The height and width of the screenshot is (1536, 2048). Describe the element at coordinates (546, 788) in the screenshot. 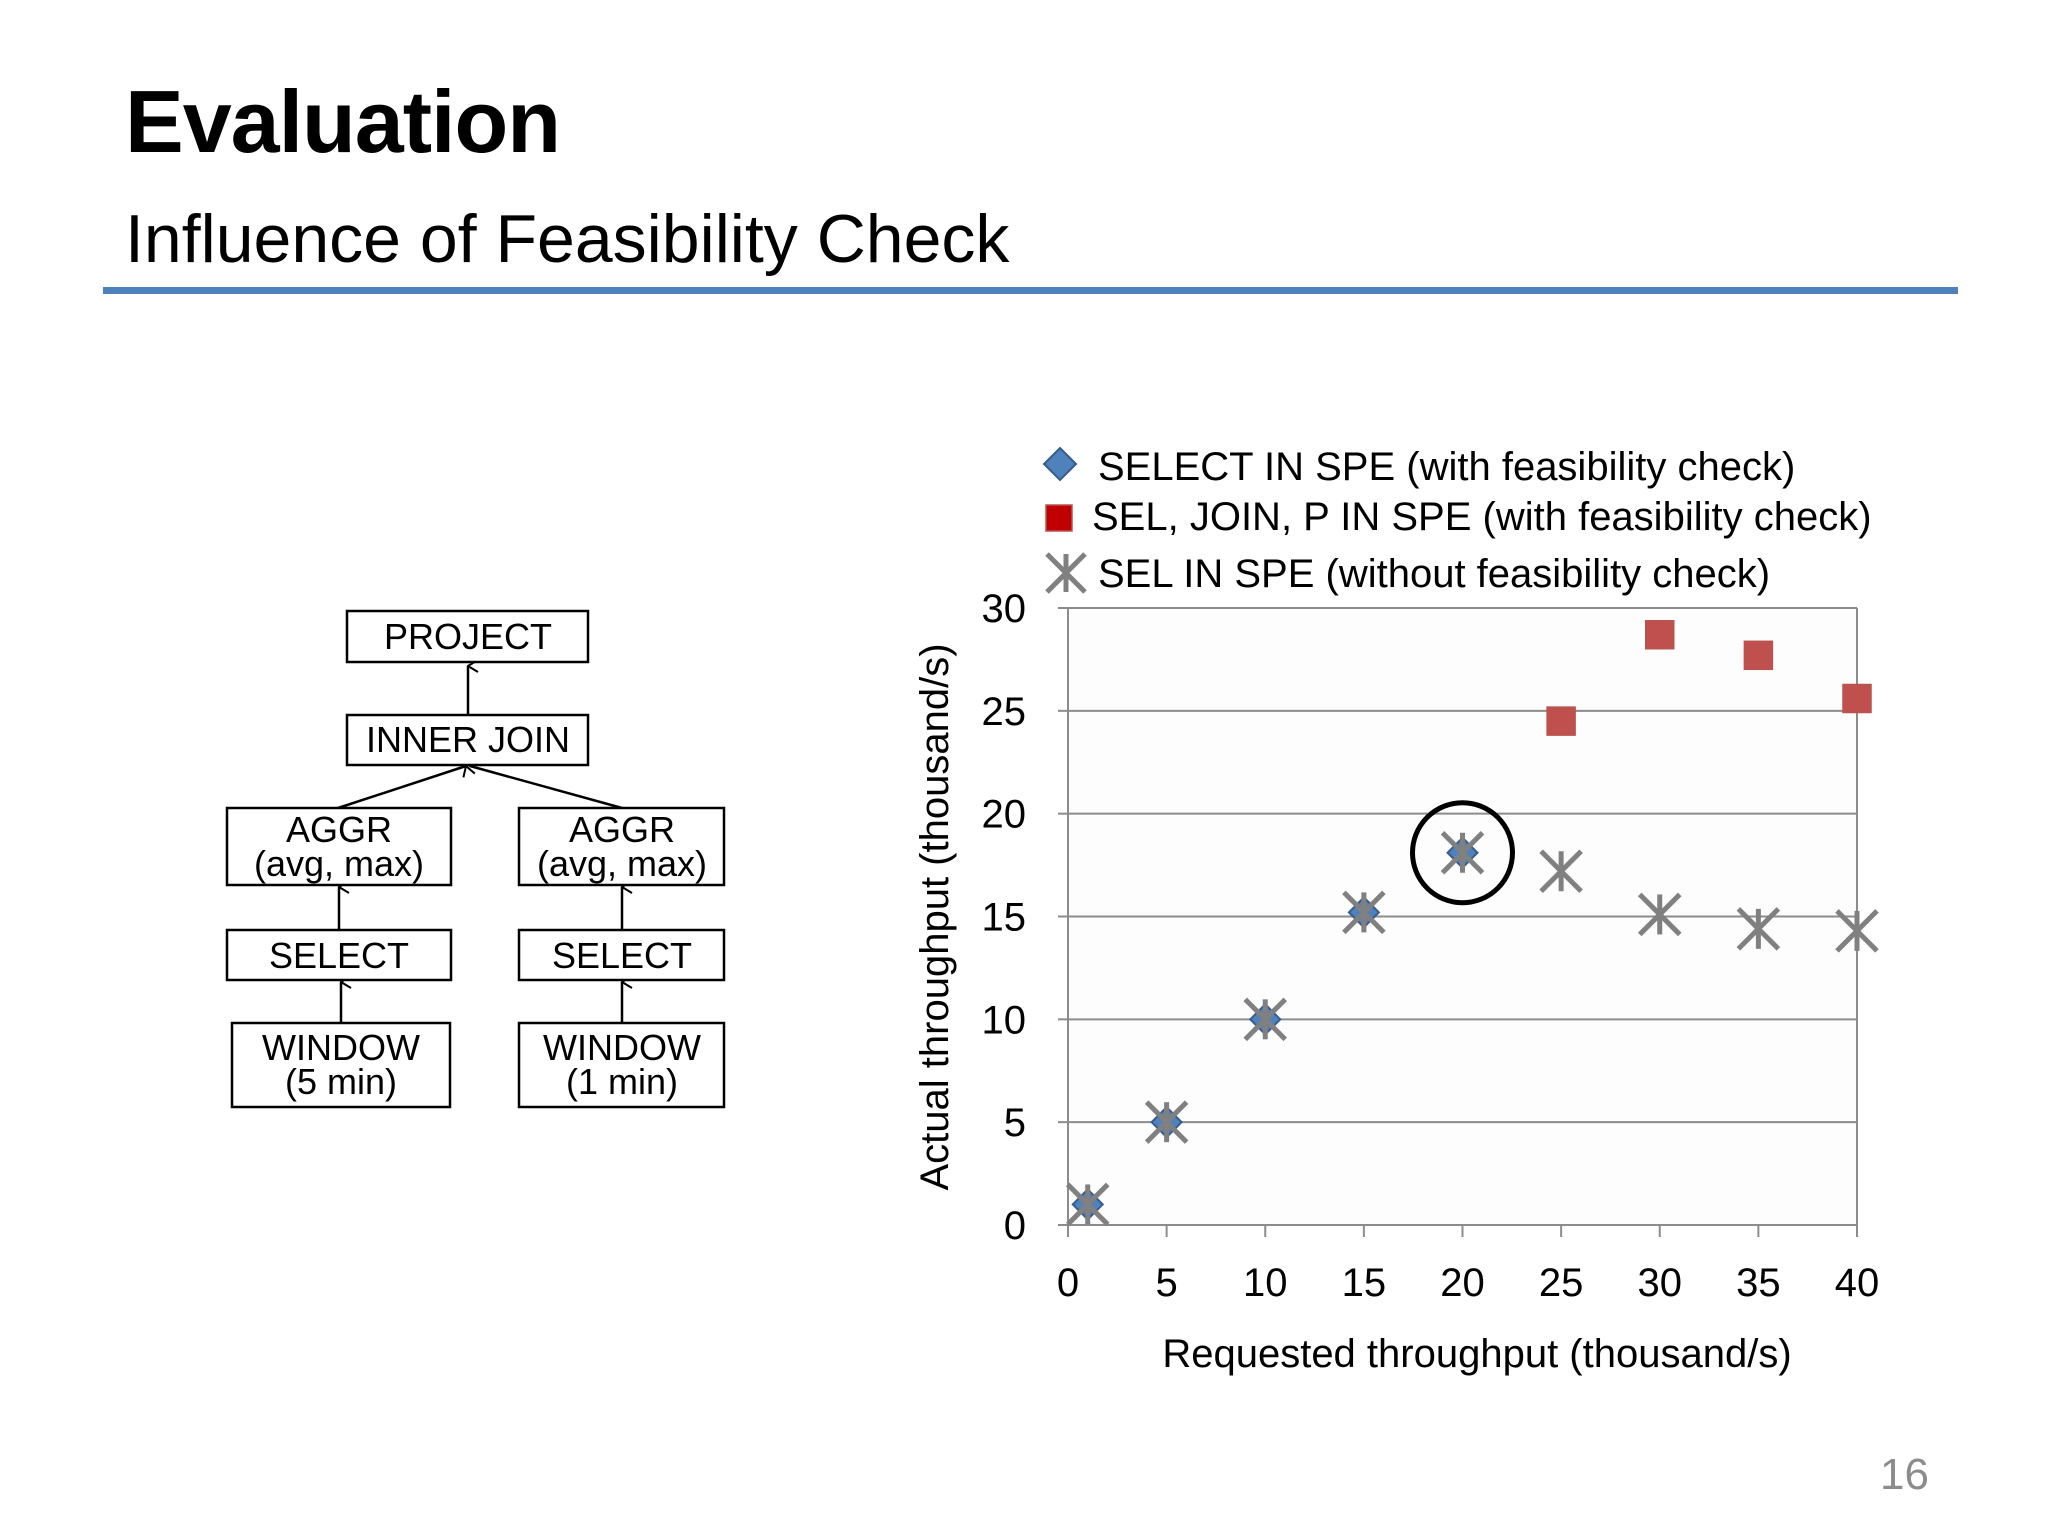

I see `edge-right-aggr-to-join` at that location.